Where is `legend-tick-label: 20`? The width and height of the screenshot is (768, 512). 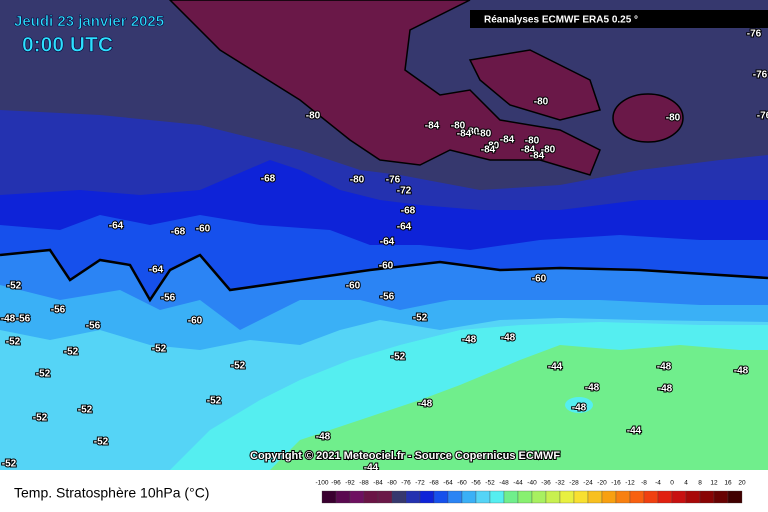
legend-tick-label: 20 is located at coordinates (742, 483).